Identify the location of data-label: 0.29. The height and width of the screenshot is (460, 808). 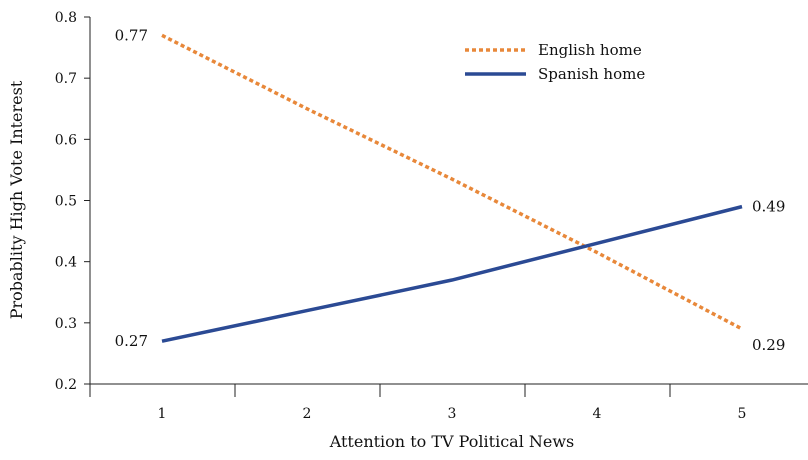
(768, 345).